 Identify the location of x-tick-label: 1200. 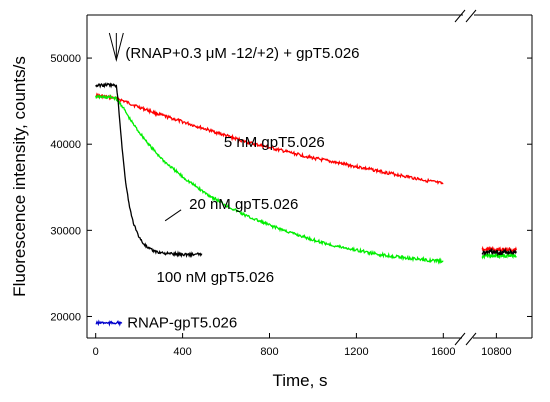
(356, 352).